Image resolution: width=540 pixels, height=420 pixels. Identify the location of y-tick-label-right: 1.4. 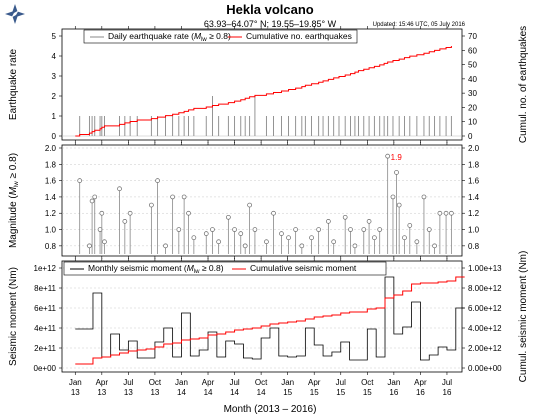
(474, 197).